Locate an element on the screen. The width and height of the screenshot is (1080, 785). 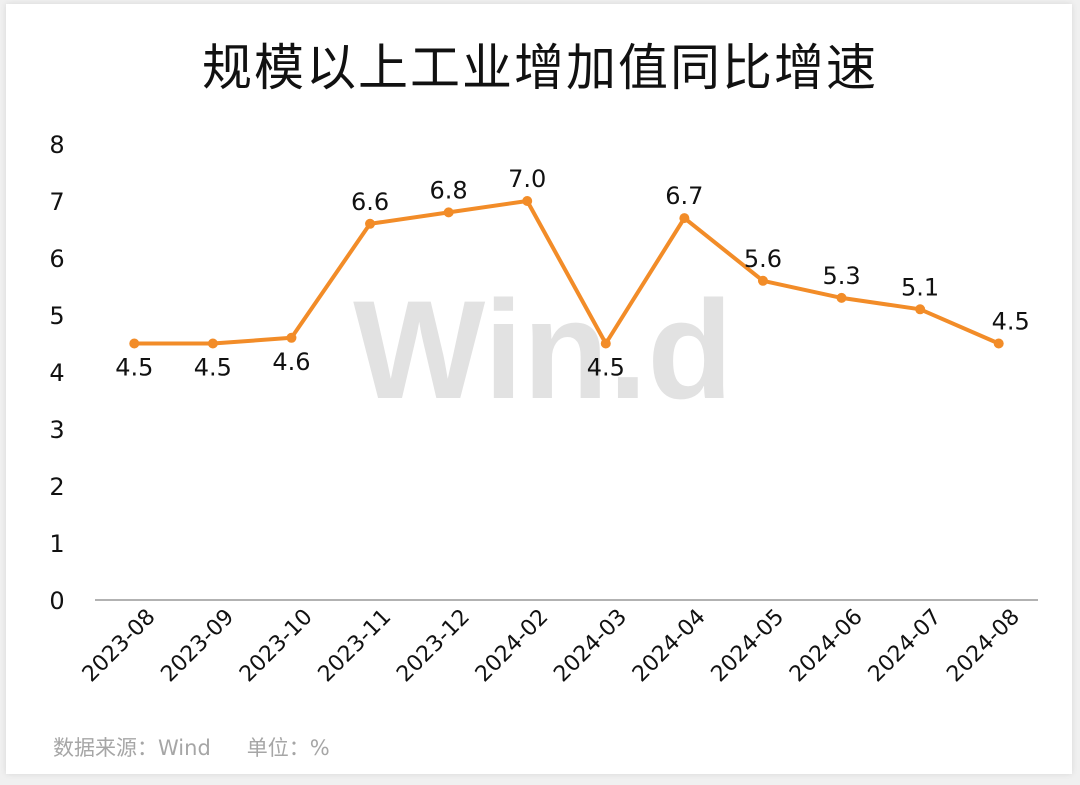
chart-title: 规模以上工业增加值同比增速 is located at coordinates (540, 68).